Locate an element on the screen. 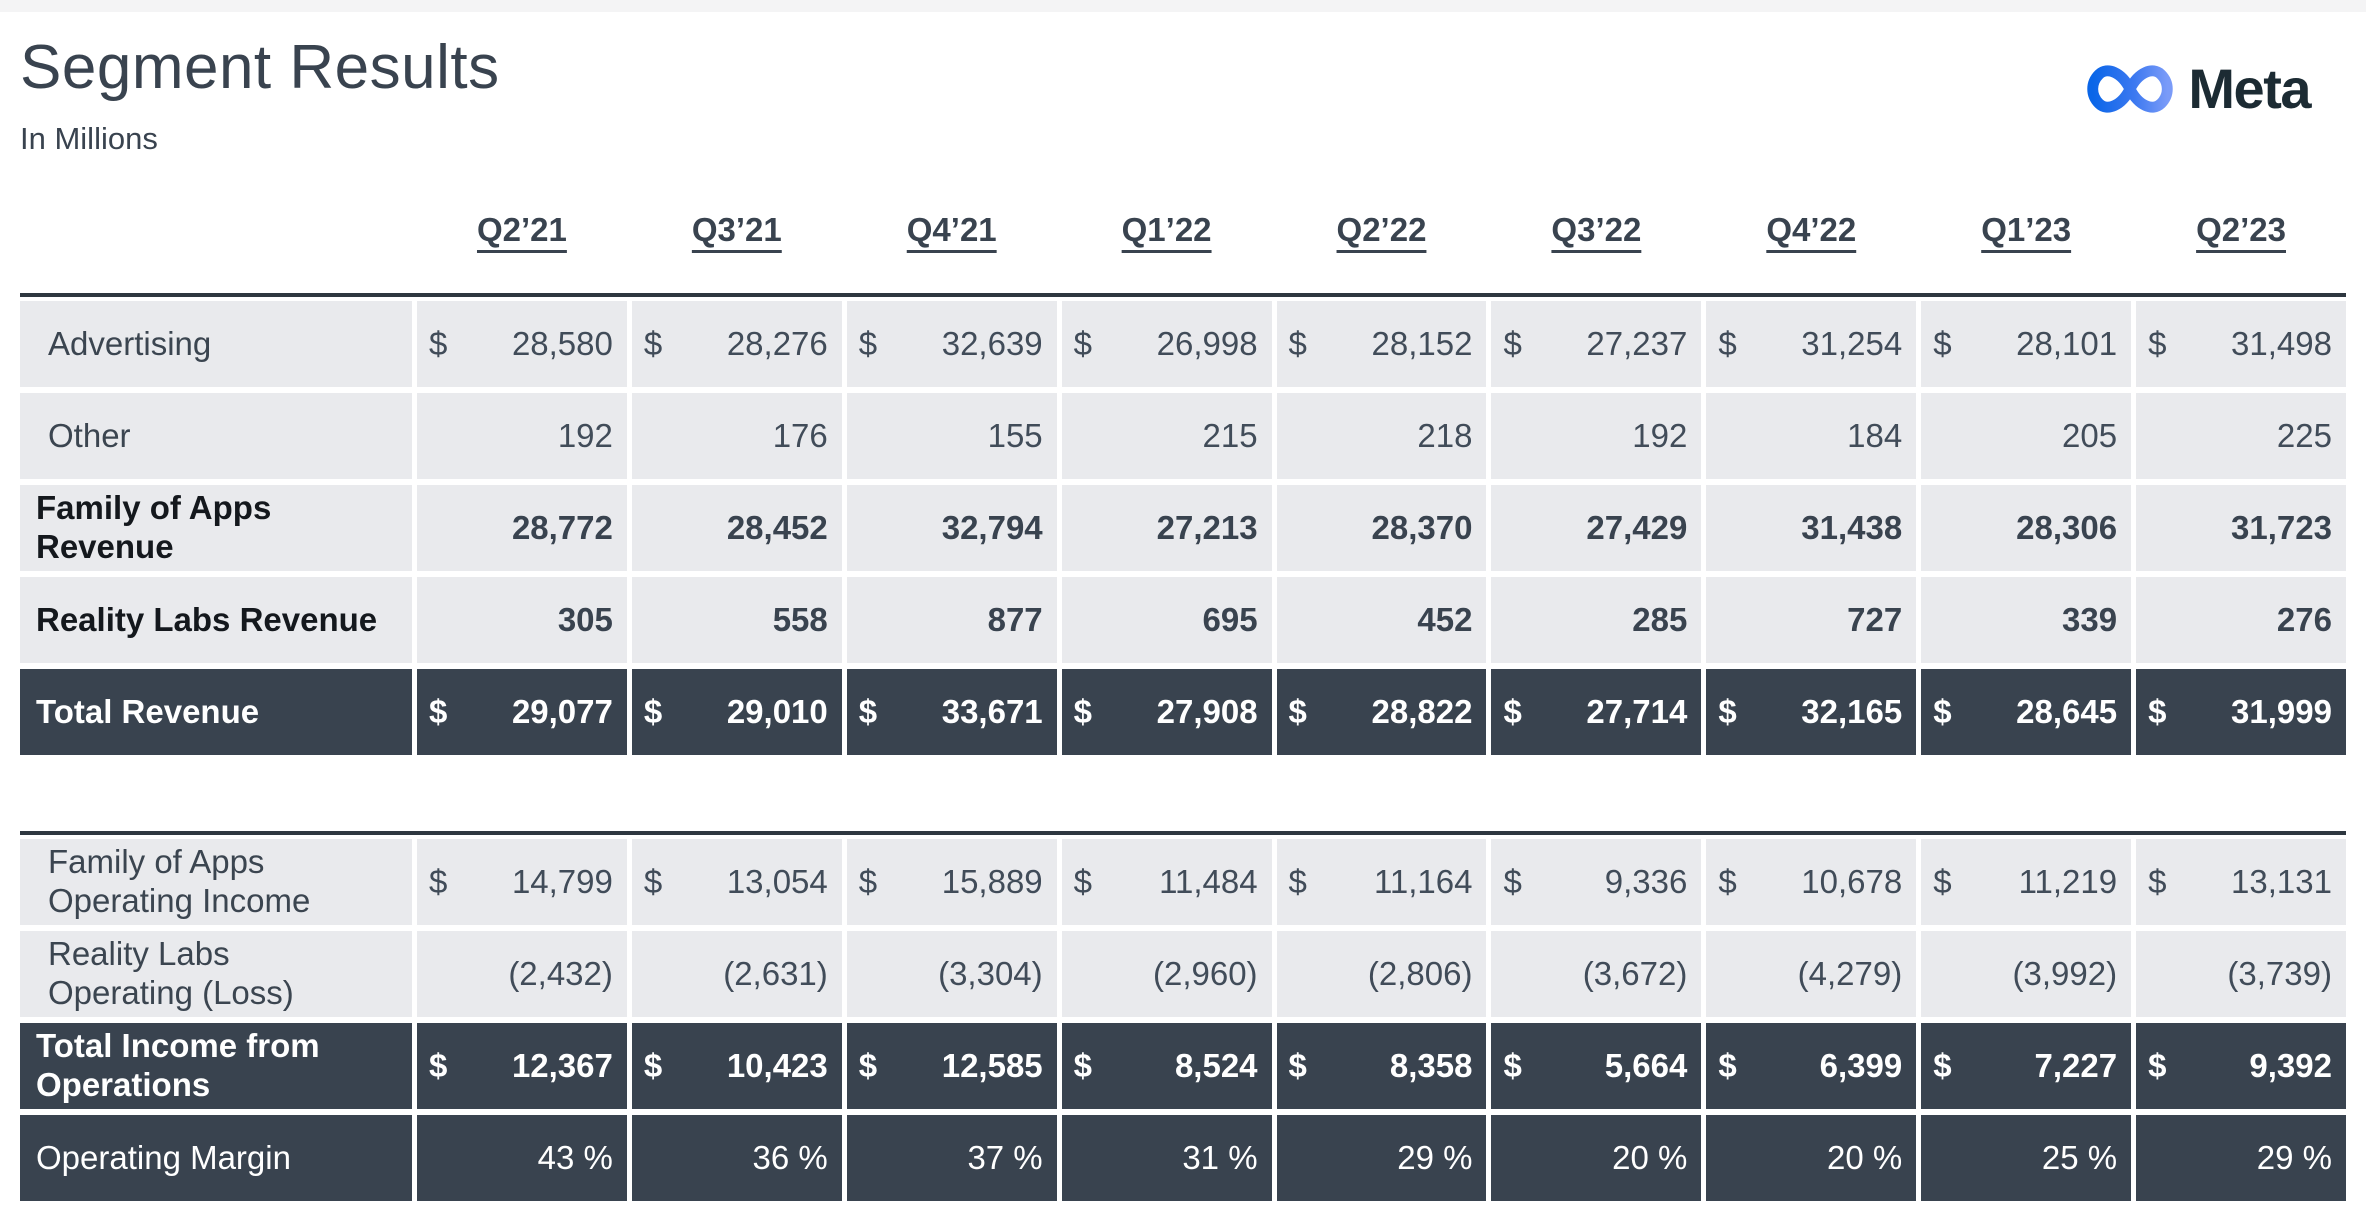  cell-value: (3,672) is located at coordinates (1635, 973).